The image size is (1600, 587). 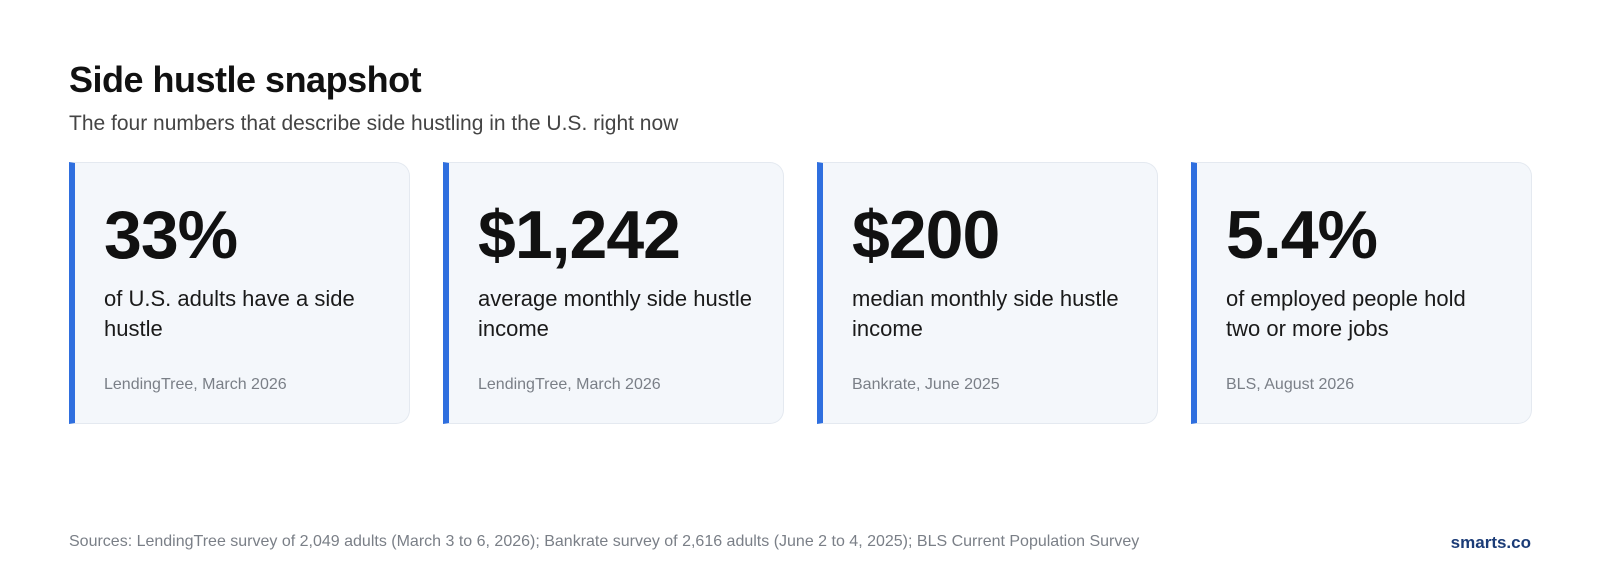 I want to click on brand-logo: smarts.co, so click(x=1490, y=542).